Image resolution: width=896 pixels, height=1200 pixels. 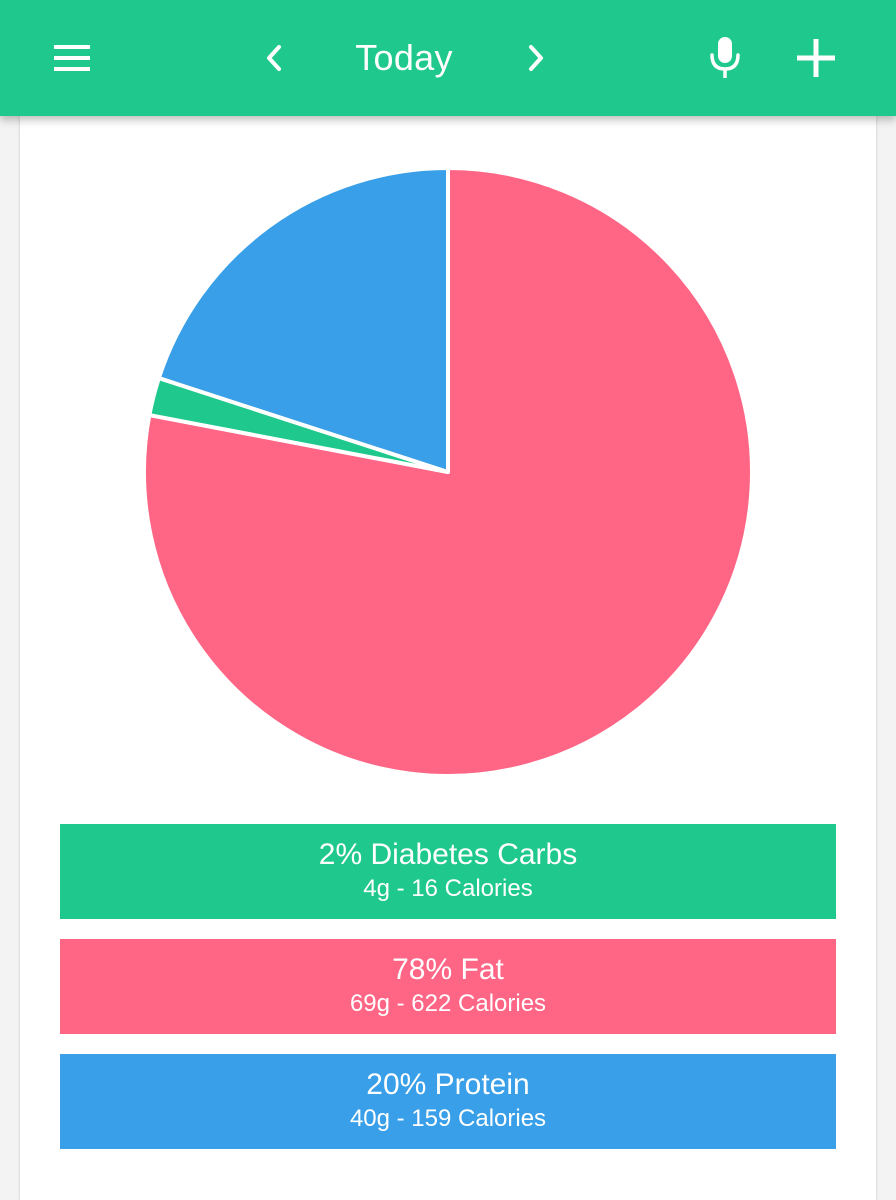 What do you see at coordinates (448, 871) in the screenshot?
I see `legend-carbs: 2% Diabetes Carbs 4g - 16 Calories` at bounding box center [448, 871].